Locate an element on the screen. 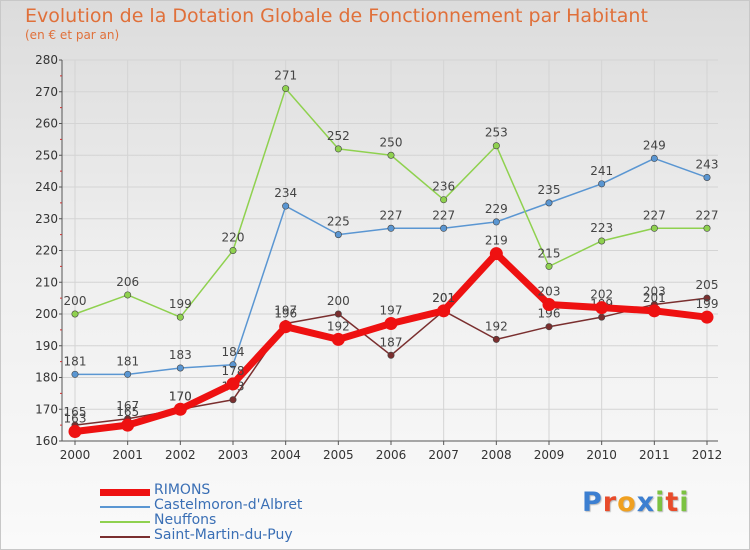 This screenshot has width=750, height=550. data-label: 225 is located at coordinates (338, 222).